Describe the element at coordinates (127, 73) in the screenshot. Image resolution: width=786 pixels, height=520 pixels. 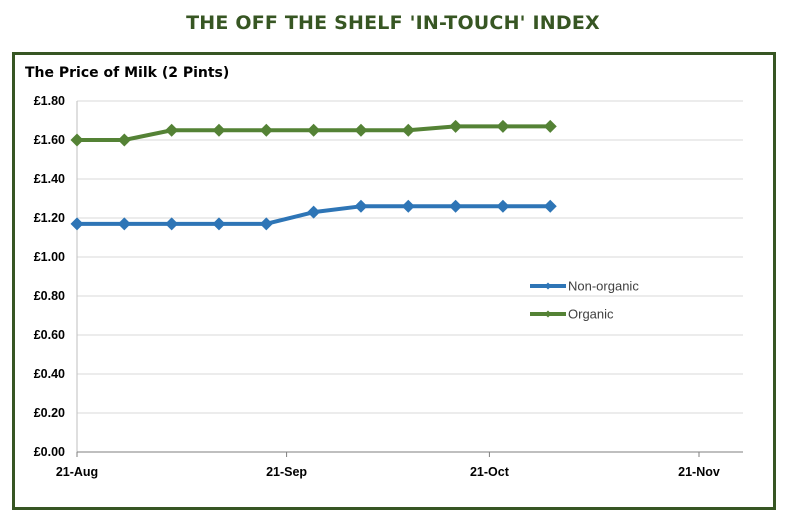
I see `chart-title: The Price of Milk (2 Pints)` at that location.